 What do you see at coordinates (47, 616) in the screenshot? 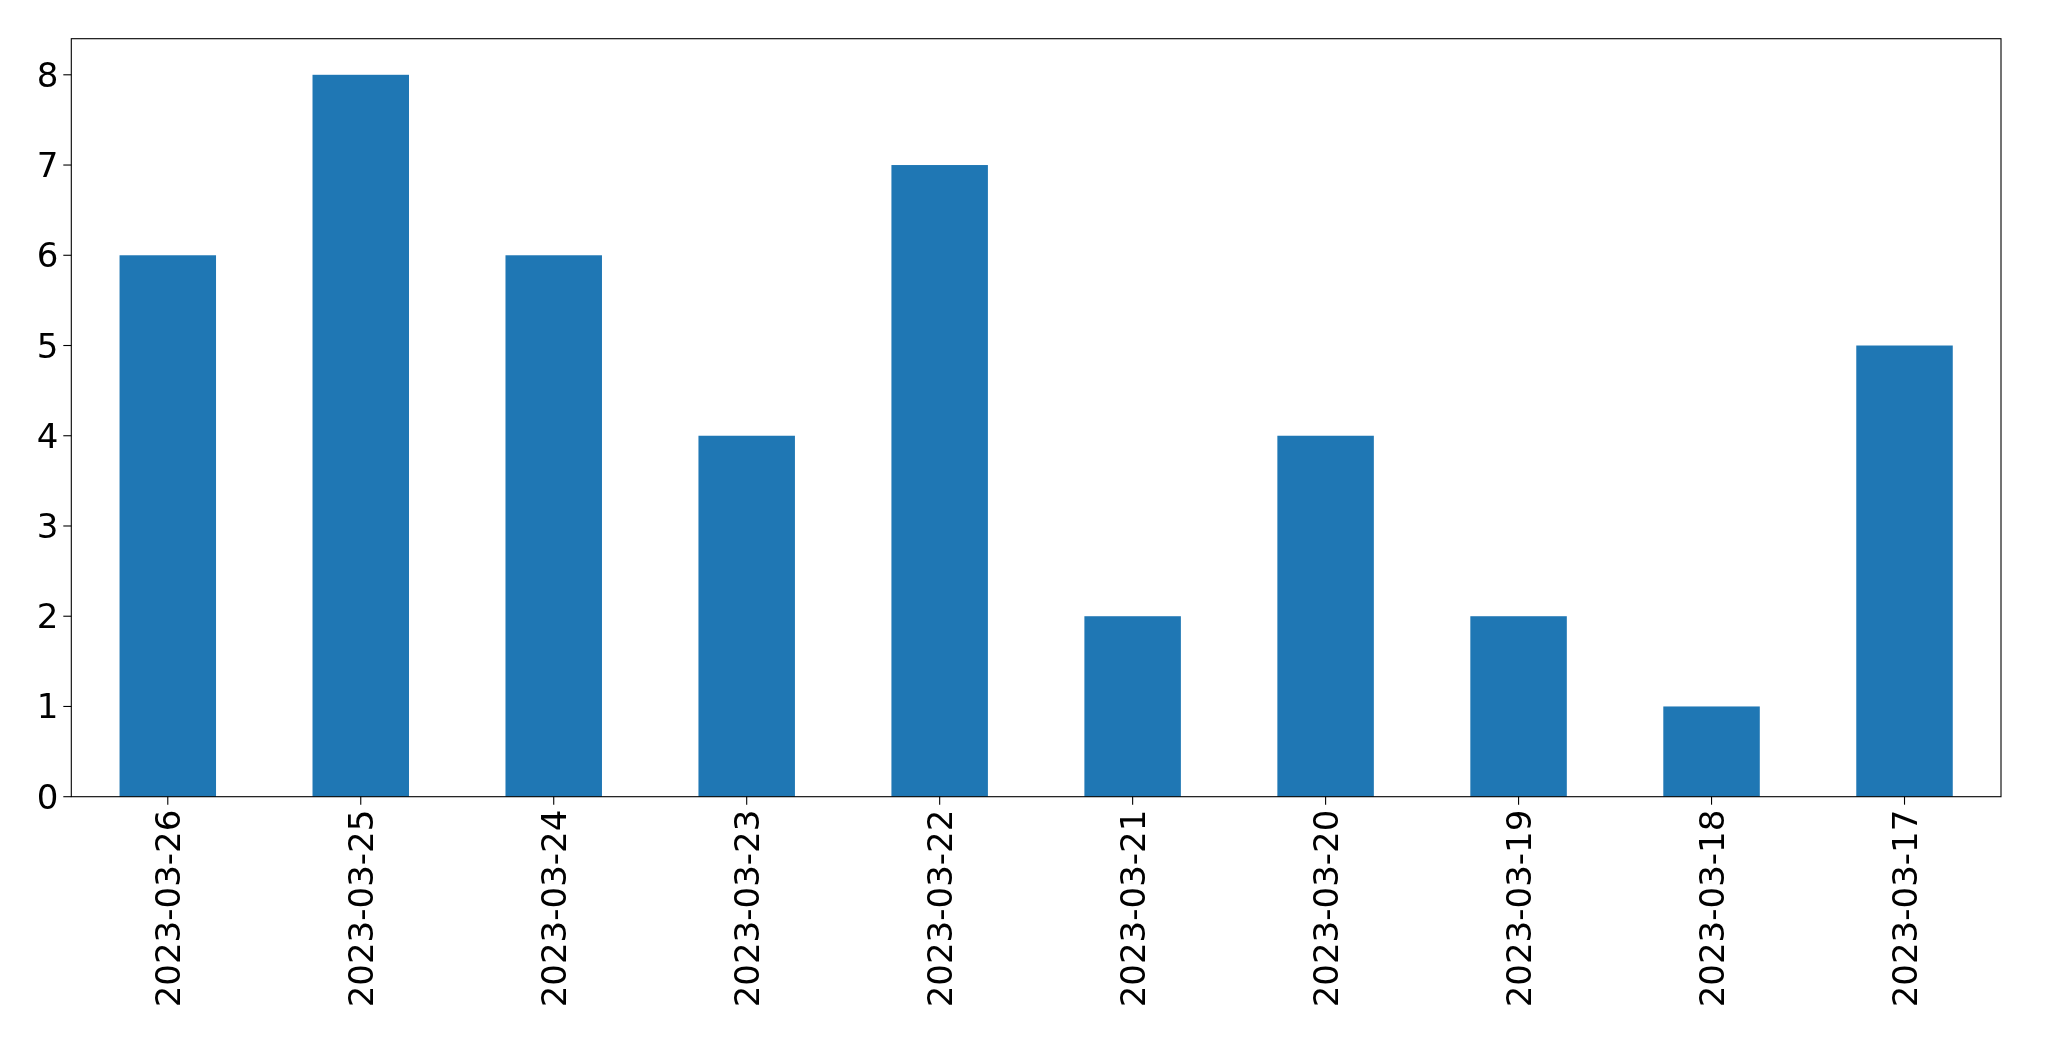
I see `y-tick-label: 2` at bounding box center [47, 616].